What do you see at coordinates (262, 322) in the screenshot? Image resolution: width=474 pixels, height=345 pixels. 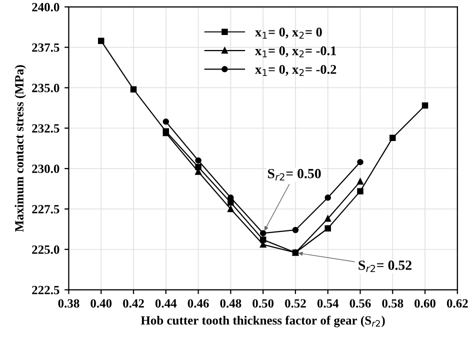 I see `x-axis-title: Hob cutter tooth thickness factor of gear (S$_{r2}$)` at bounding box center [262, 322].